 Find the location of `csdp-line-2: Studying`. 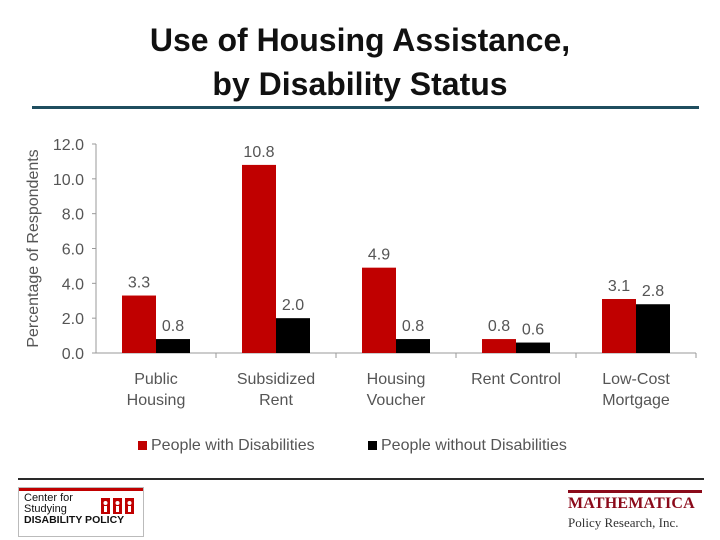

csdp-line-2: Studying is located at coordinates (45, 509).